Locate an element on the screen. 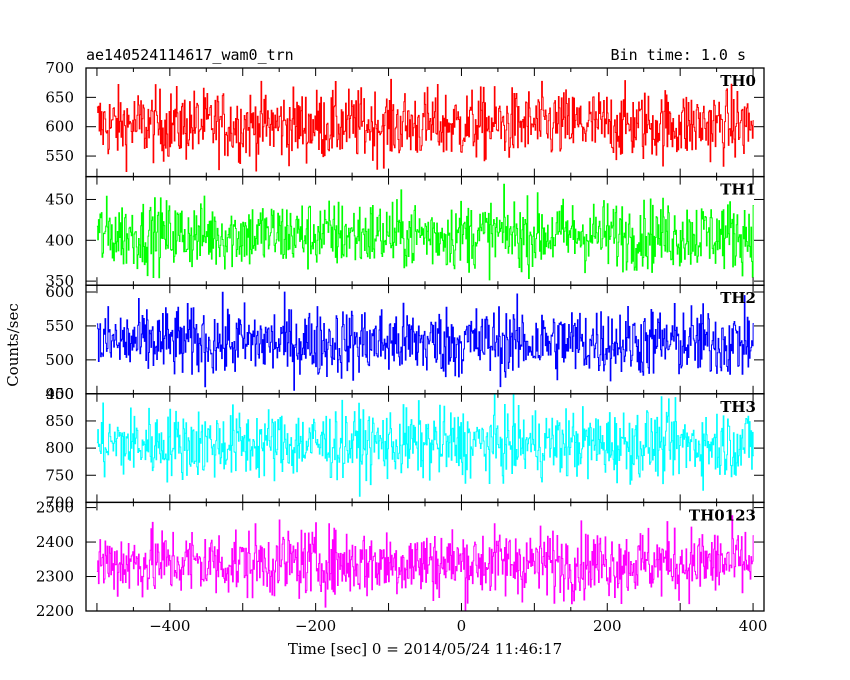 This screenshot has height=680, width=850. panel-label: TH0123 is located at coordinates (722, 515).